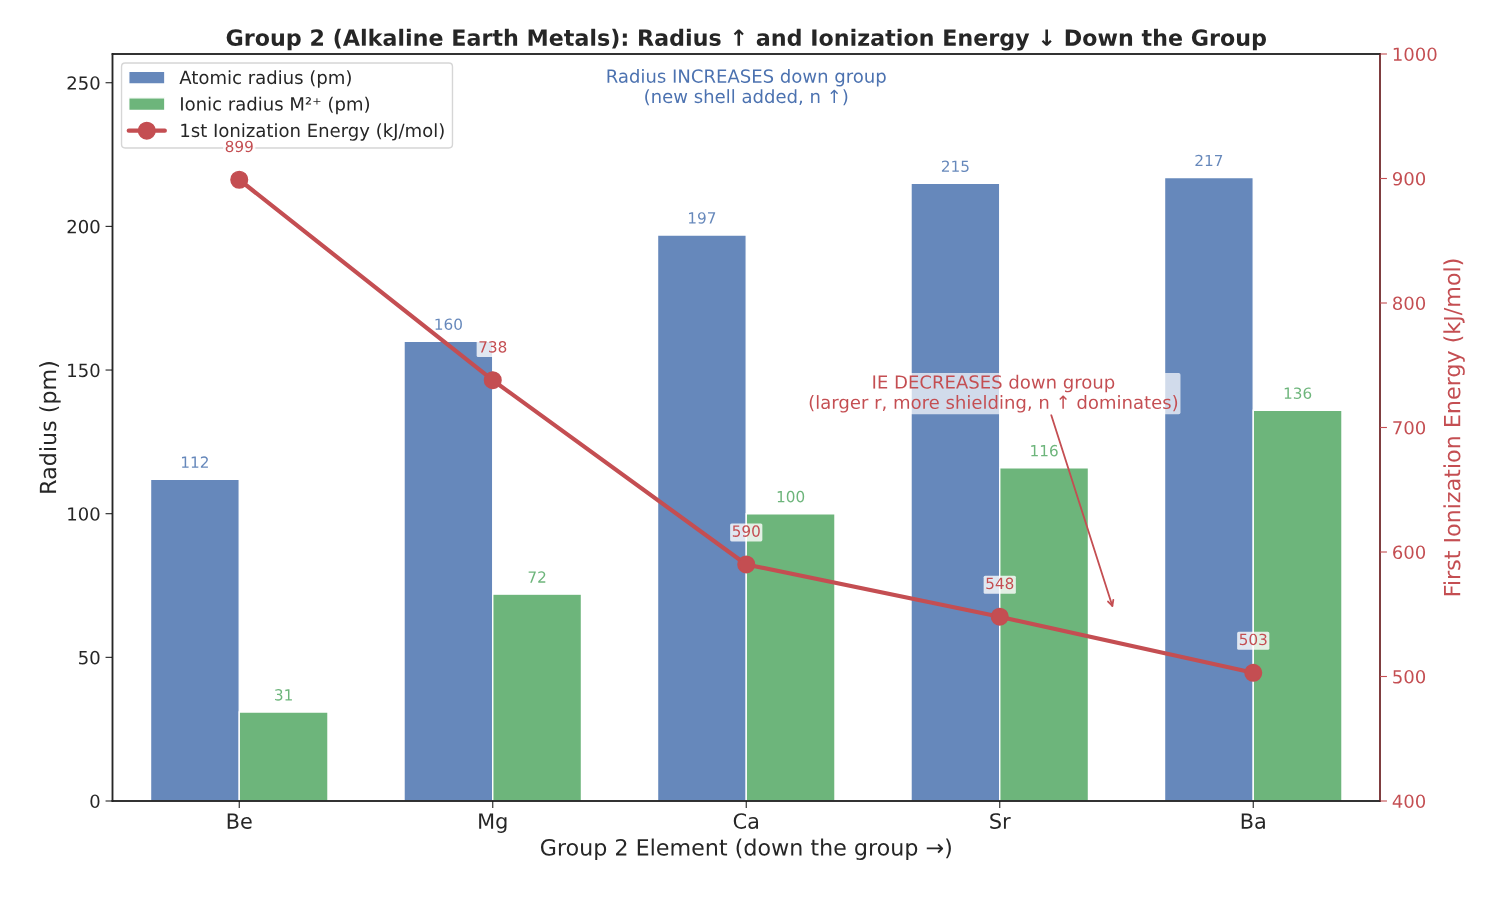 The width and height of the screenshot is (1500, 900). What do you see at coordinates (1000, 821) in the screenshot?
I see `x-tick-label: Sr` at bounding box center [1000, 821].